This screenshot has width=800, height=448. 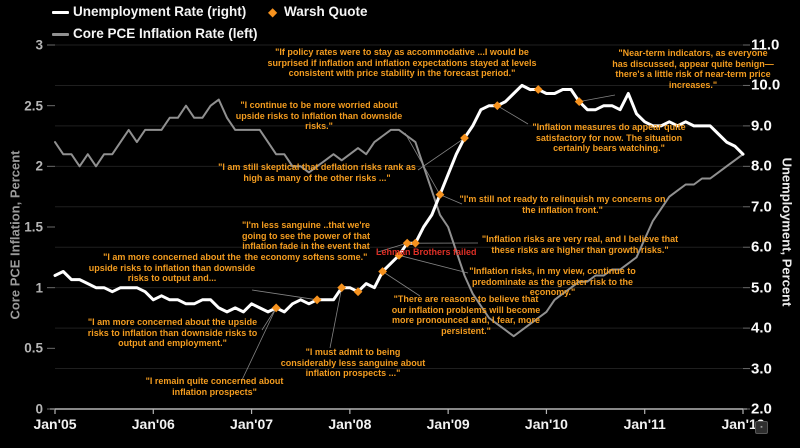 I want to click on unemployment-line-swatch, so click(x=60, y=12).